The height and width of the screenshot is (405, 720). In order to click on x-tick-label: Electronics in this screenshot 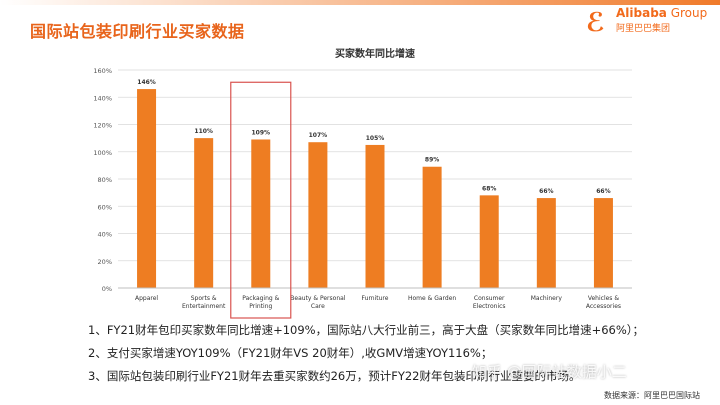, I will do `click(489, 306)`.